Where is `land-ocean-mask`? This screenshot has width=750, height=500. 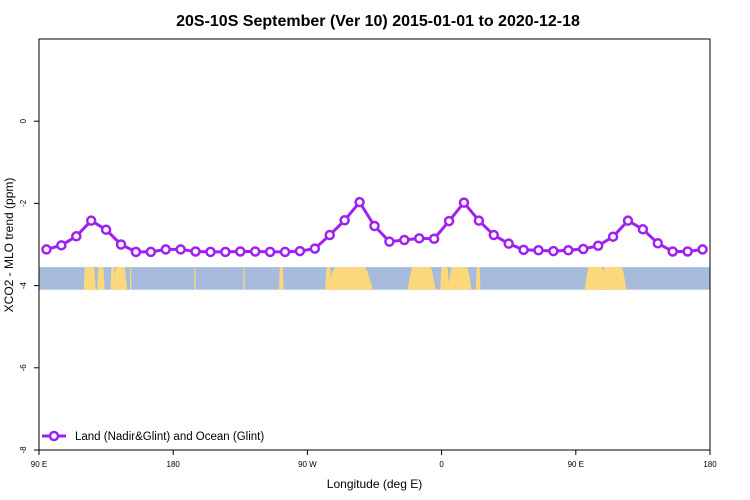 land-ocean-mask is located at coordinates (374, 278).